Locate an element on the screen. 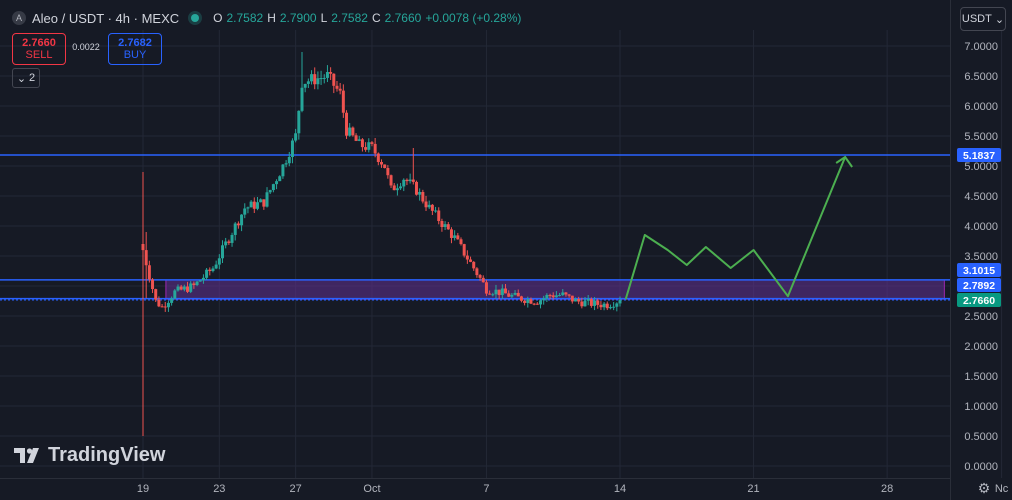 This screenshot has height=500, width=1012. symbol-icon: A is located at coordinates (19, 18).